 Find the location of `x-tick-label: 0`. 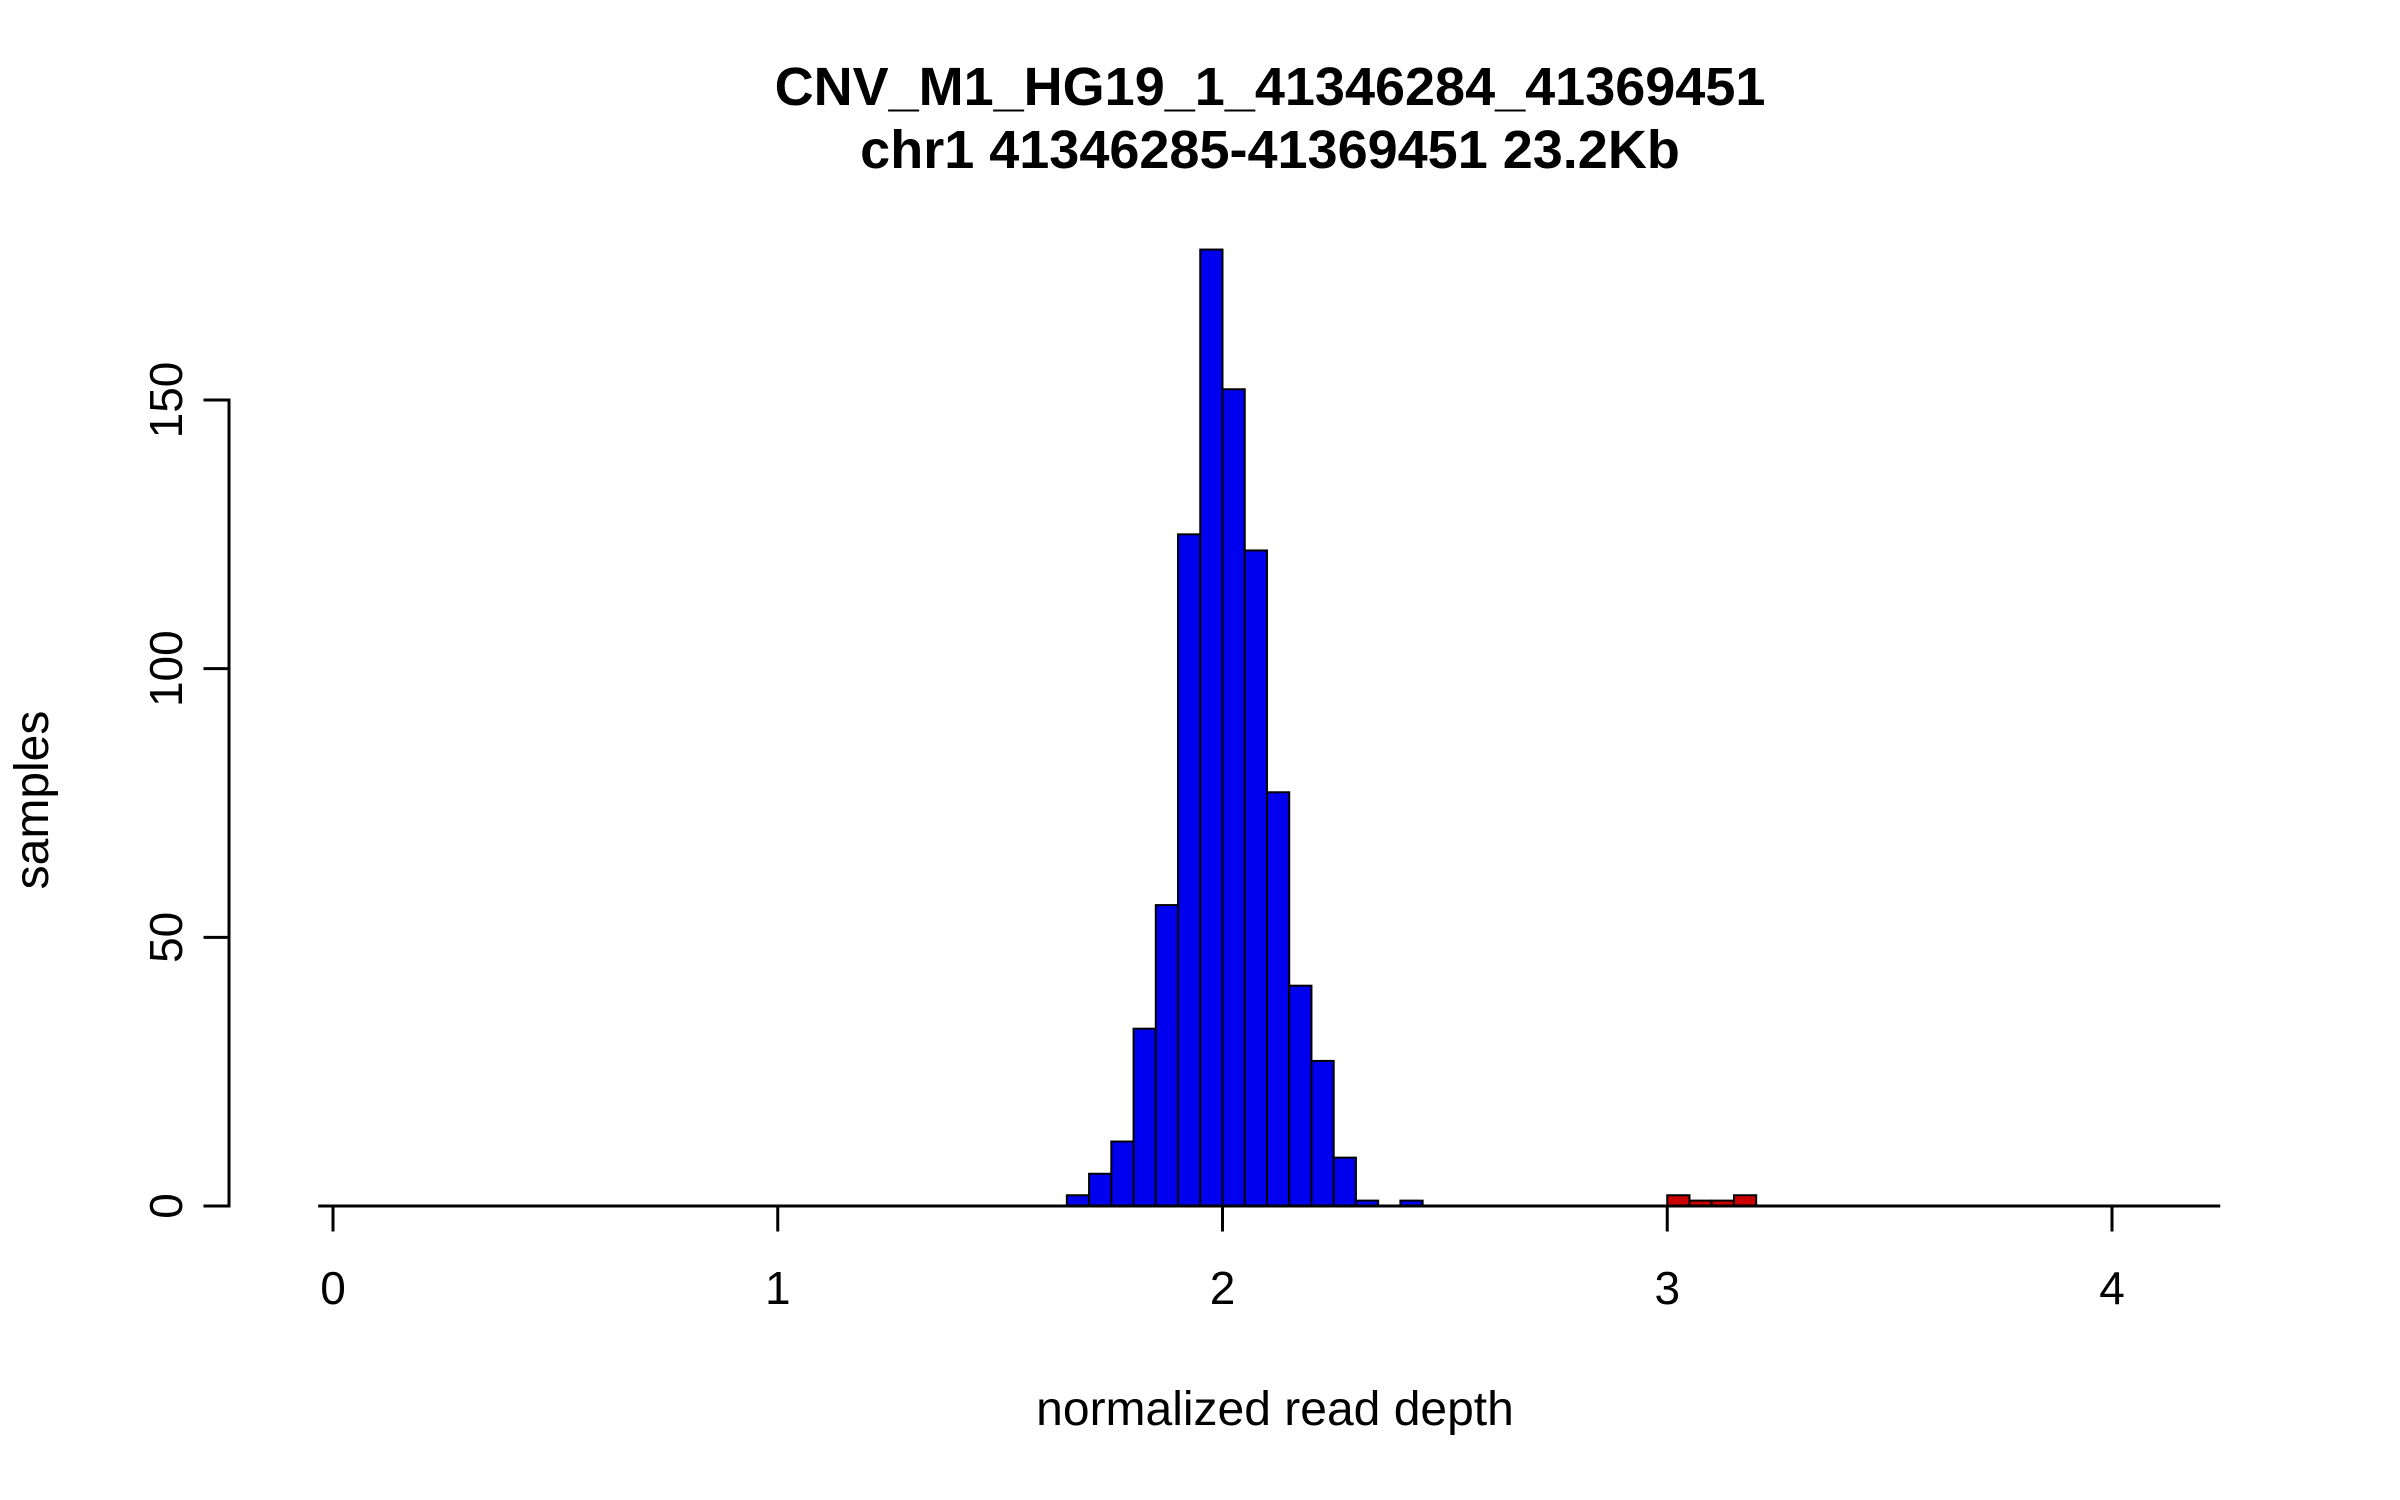

x-tick-label: 0 is located at coordinates (333, 1288).